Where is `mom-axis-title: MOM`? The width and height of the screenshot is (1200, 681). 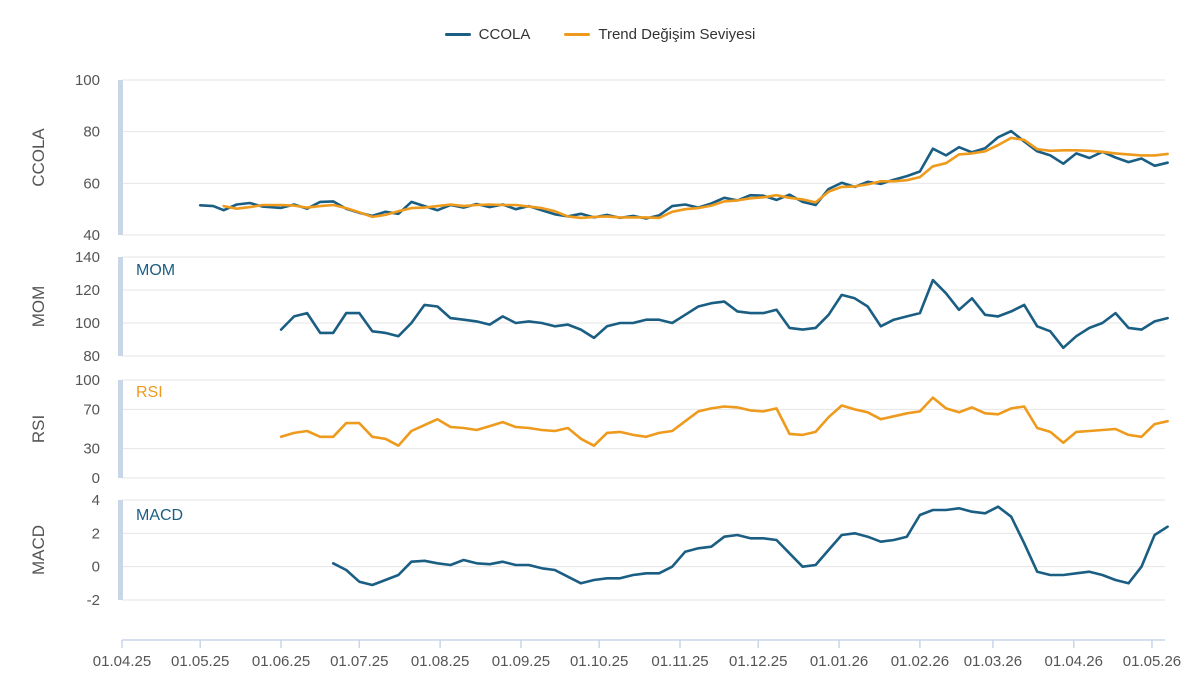 mom-axis-title: MOM is located at coordinates (38, 307).